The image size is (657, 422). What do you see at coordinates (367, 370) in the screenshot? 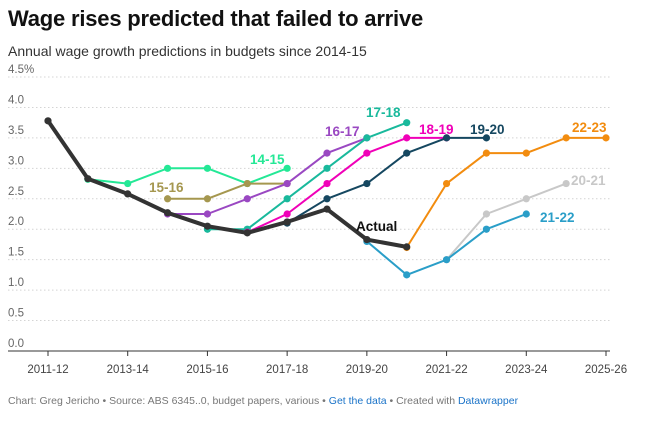
I see `x-tick-label: 2019-20` at bounding box center [367, 370].